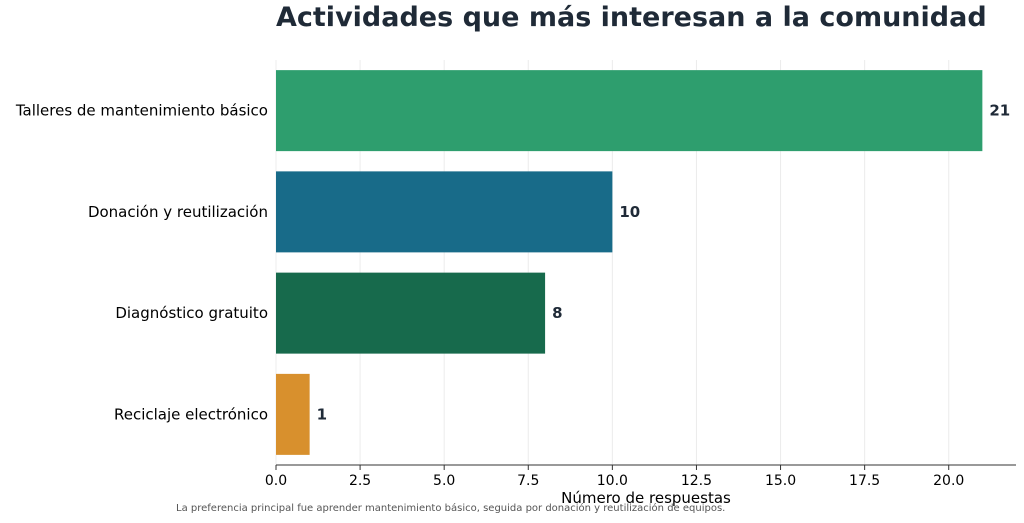  Describe the element at coordinates (191, 313) in the screenshot. I see `category-label: Diagnóstico gratuito` at that location.